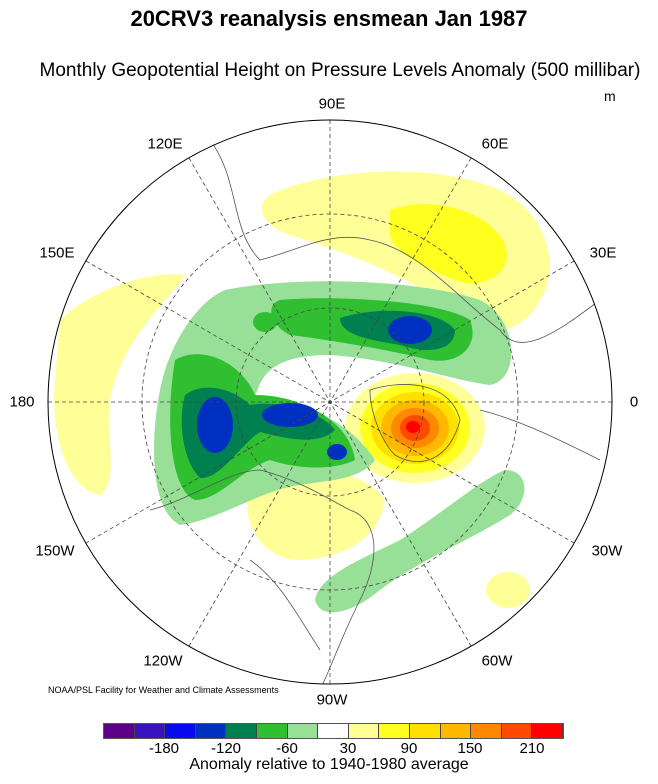 The image size is (658, 784). Describe the element at coordinates (603, 253) in the screenshot. I see `lon-label-30e: 30E` at that location.